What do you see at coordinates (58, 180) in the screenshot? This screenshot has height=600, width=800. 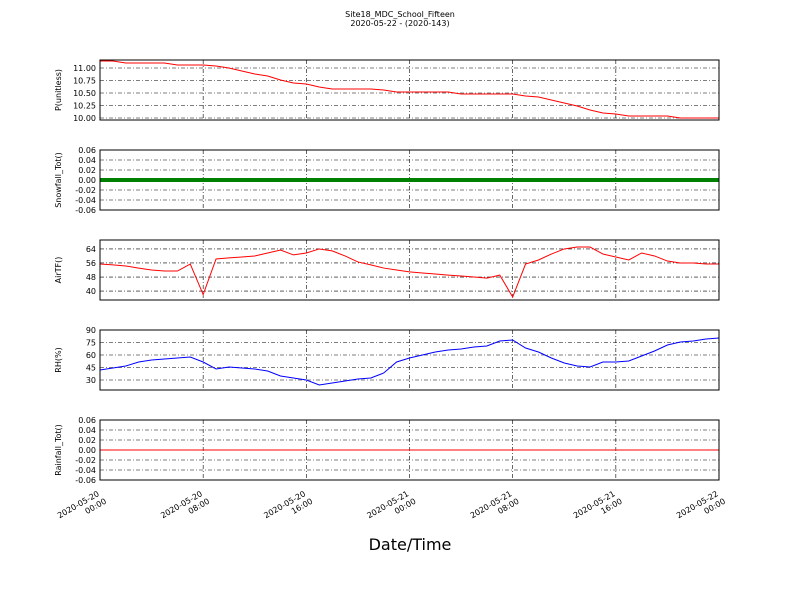 I see `y-axis-label: Snowfall_Tot()` at bounding box center [58, 180].